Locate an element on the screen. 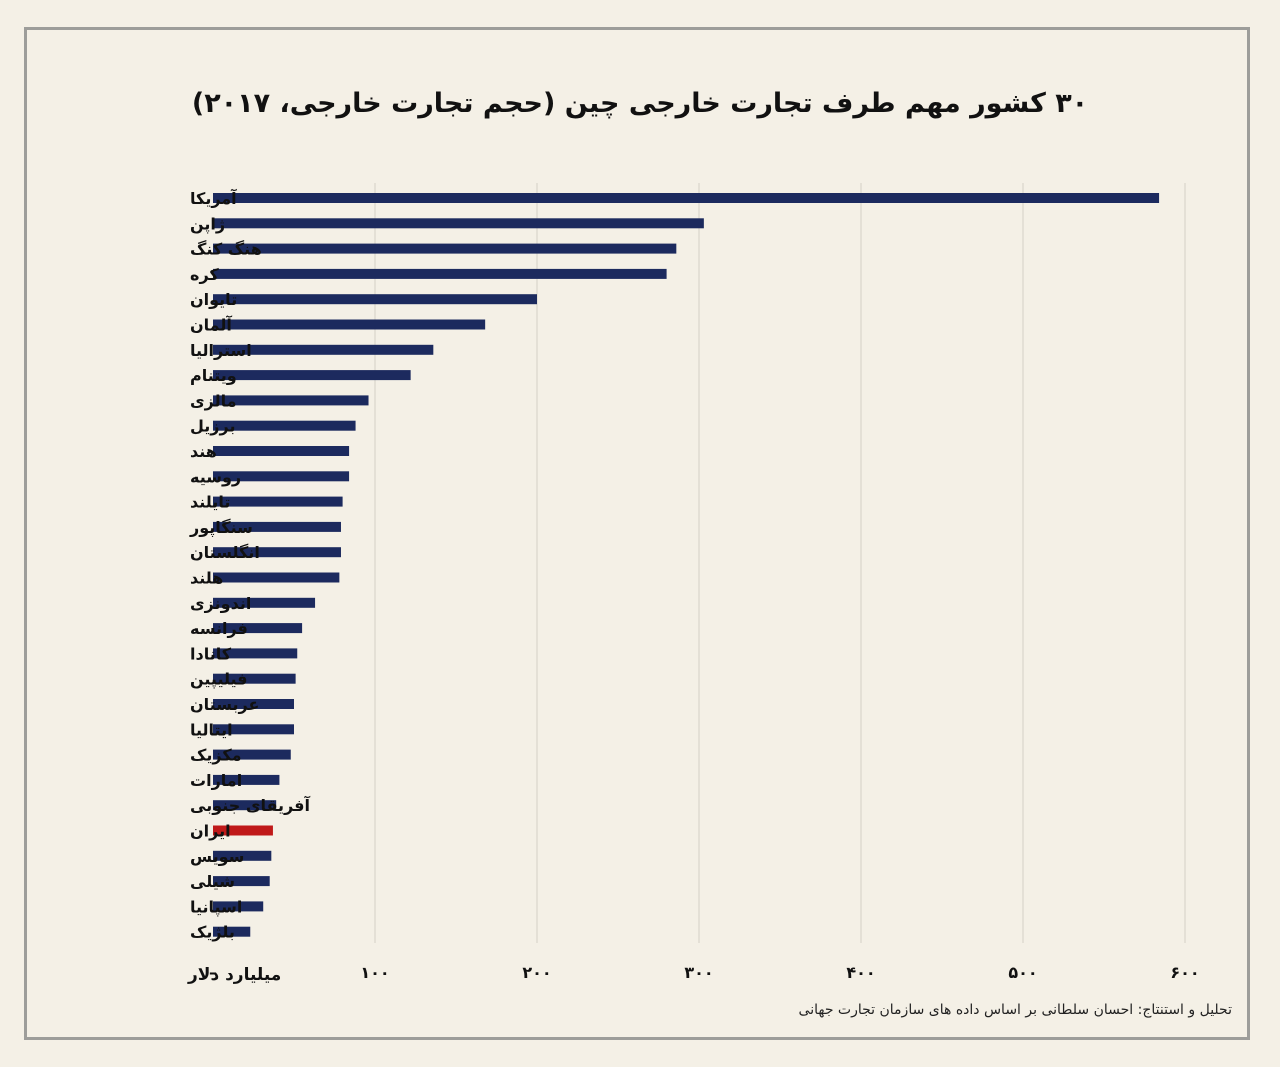 The width and height of the screenshot is (1280, 1067). category-label: شیلی is located at coordinates (212, 881).